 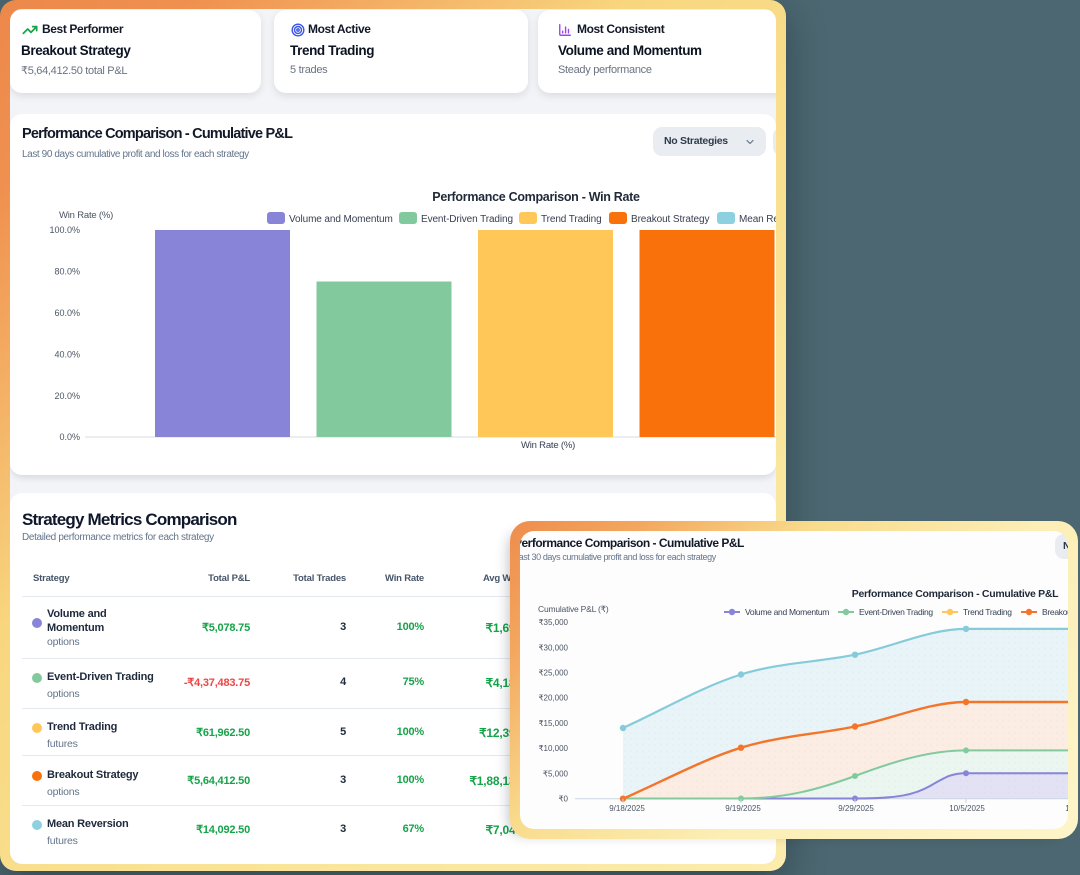 What do you see at coordinates (553, 748) in the screenshot?
I see `svg-text: ₹10,000` at bounding box center [553, 748].